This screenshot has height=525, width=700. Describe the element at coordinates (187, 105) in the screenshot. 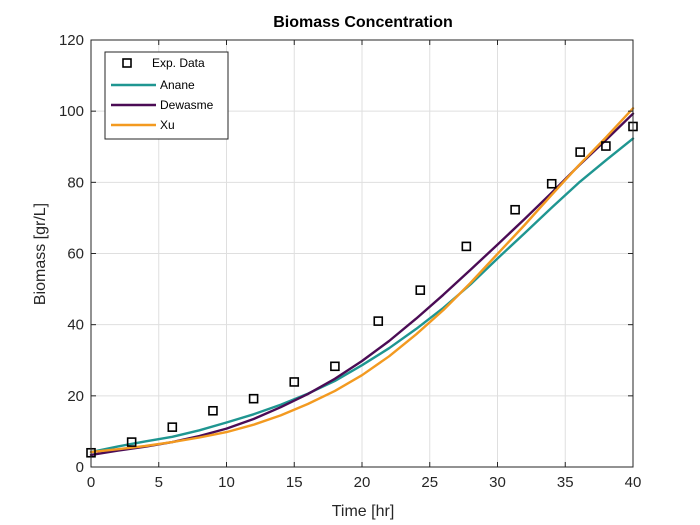

I see `legend-label-dewasme: Dewasme` at that location.